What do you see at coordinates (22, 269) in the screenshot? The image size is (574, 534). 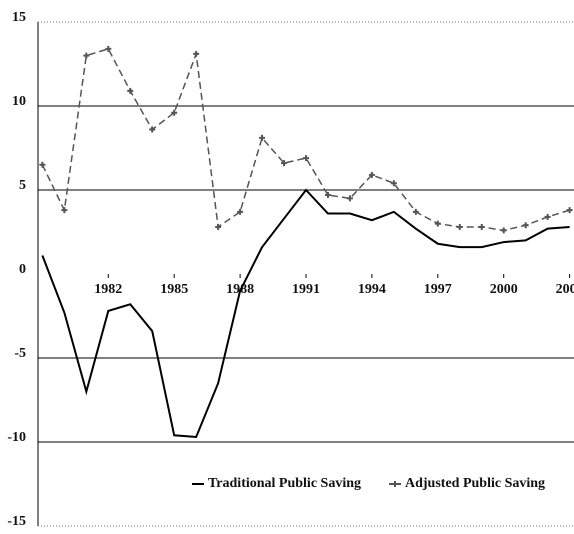 I see `y-tick-label: 0` at bounding box center [22, 269].